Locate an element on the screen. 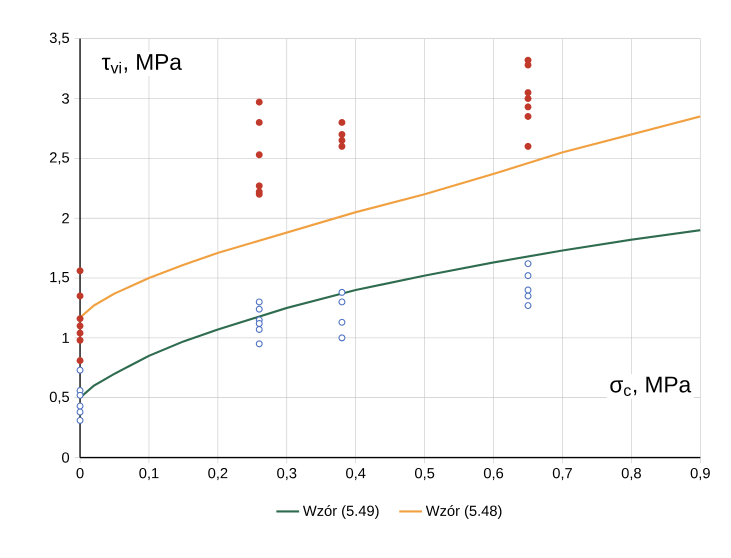 This screenshot has width=731, height=558. y-tick-label: 3,5 is located at coordinates (60, 38).